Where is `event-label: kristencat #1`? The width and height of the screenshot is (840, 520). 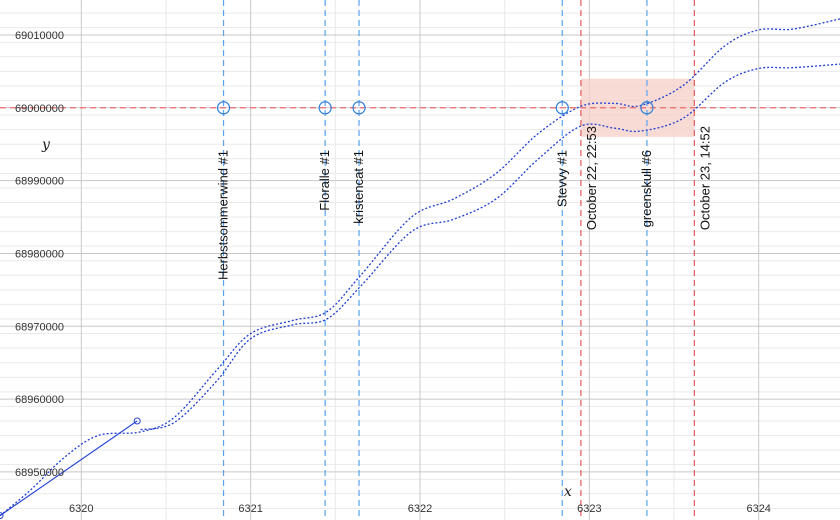
event-label: kristencat #1 is located at coordinates (358, 187).